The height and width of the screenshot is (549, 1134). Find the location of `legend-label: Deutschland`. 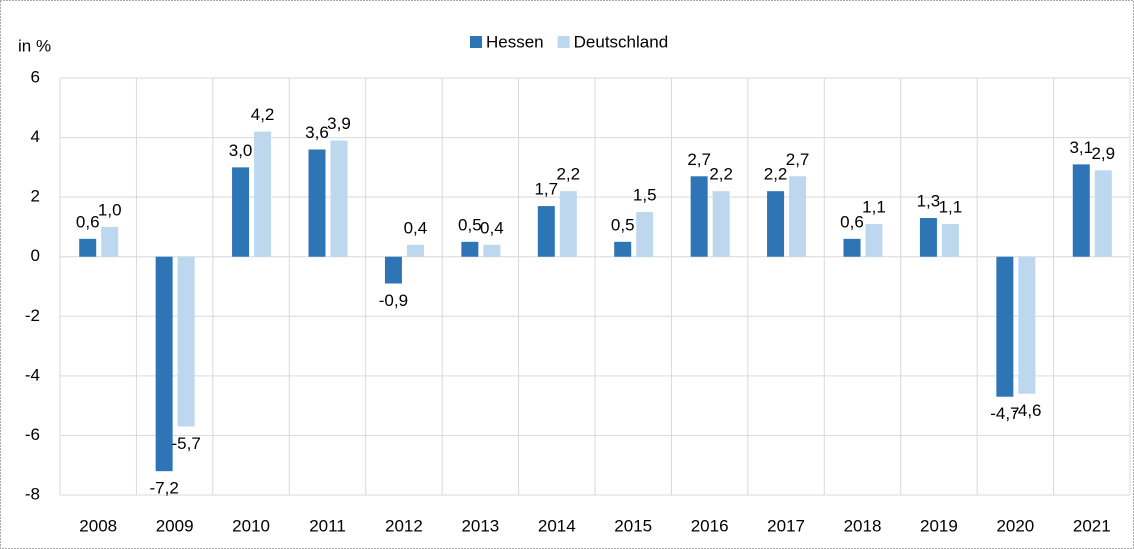

legend-label: Deutschland is located at coordinates (621, 41).